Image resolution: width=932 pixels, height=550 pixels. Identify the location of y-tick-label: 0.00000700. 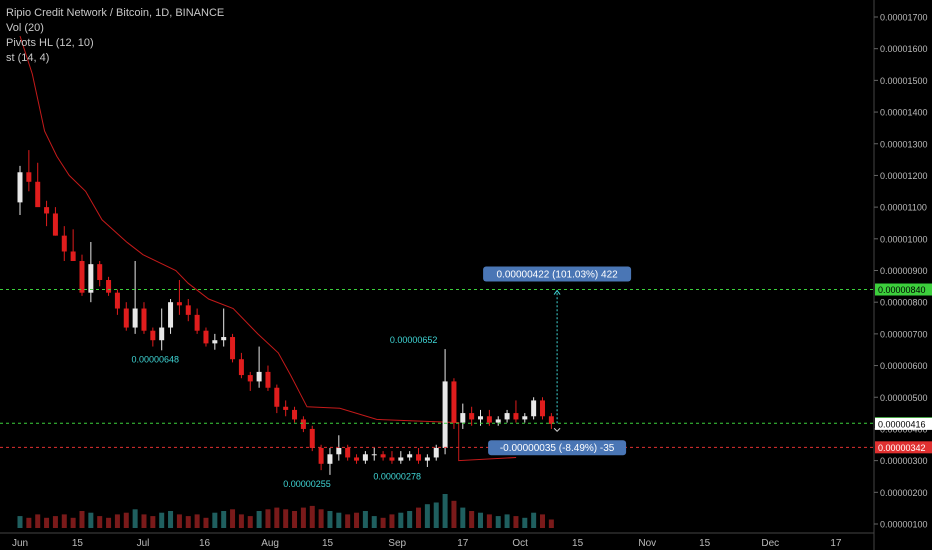
(904, 334).